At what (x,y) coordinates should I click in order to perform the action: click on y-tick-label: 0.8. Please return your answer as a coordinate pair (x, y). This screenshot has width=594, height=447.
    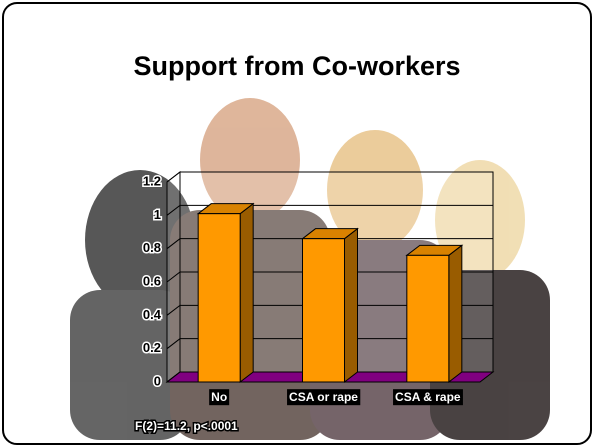
    Looking at the image, I should click on (152, 247).